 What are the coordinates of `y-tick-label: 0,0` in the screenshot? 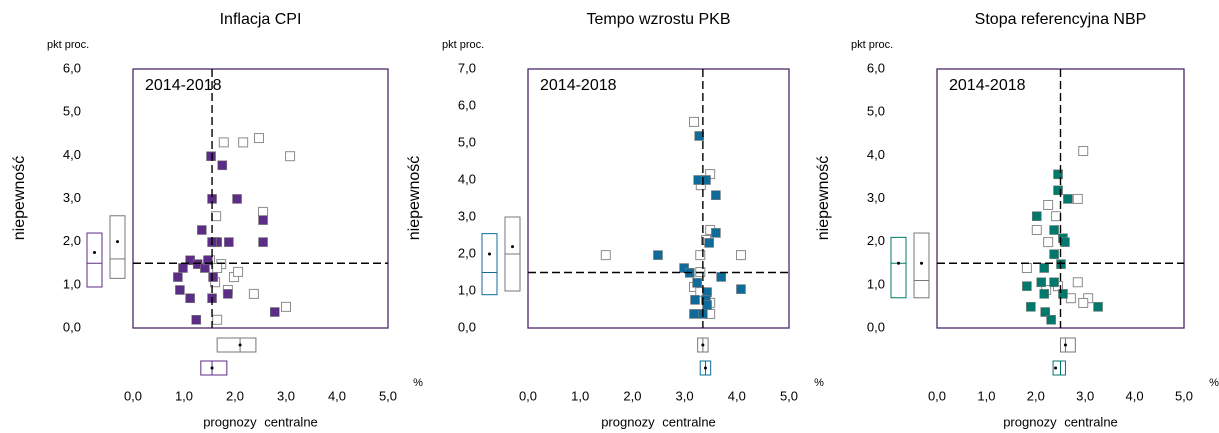 It's located at (72, 326).